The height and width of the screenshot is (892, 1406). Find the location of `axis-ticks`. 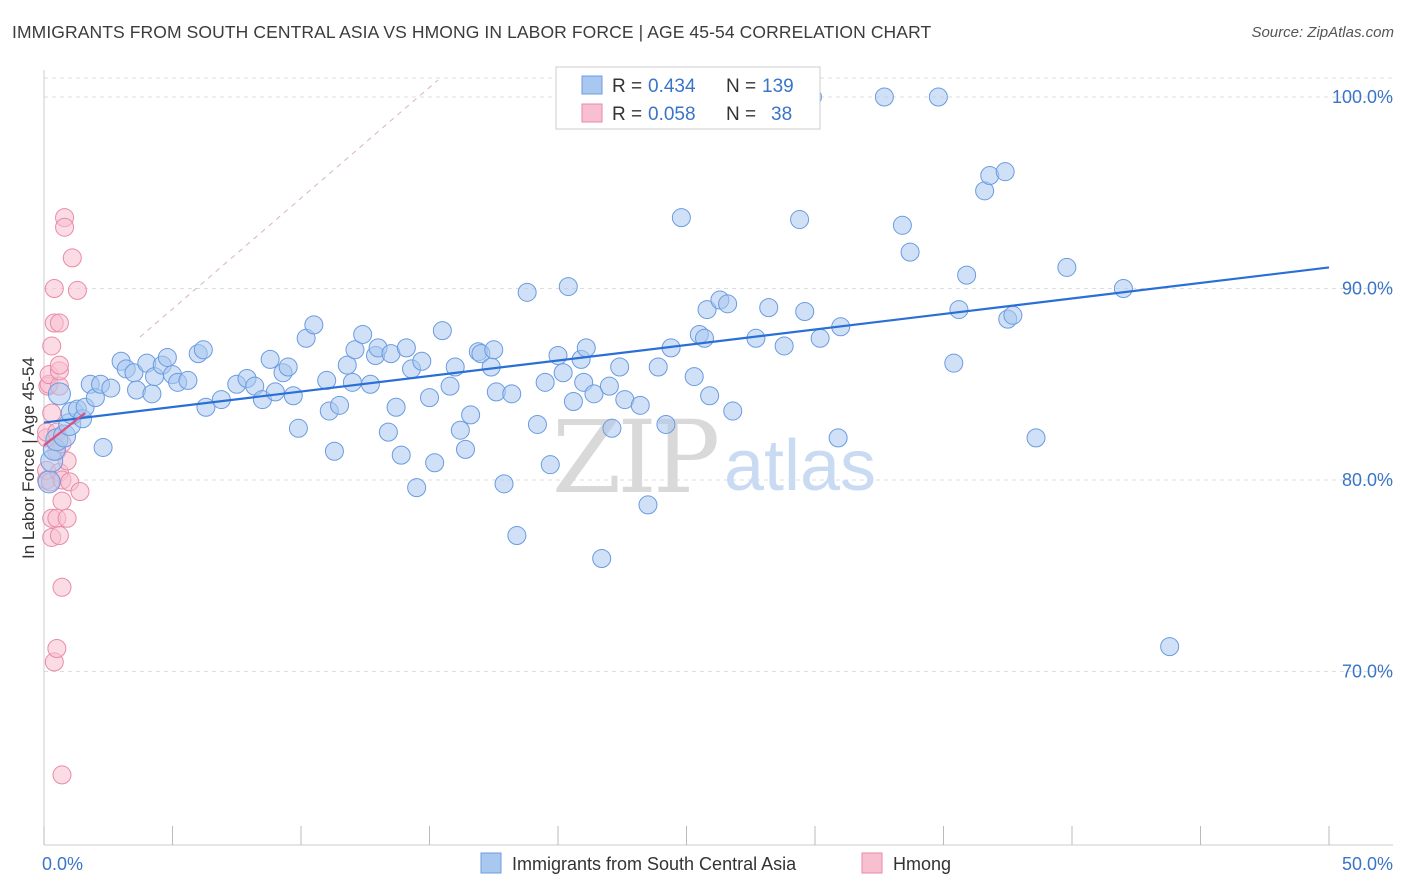

axis-ticks is located at coordinates (686, 835).